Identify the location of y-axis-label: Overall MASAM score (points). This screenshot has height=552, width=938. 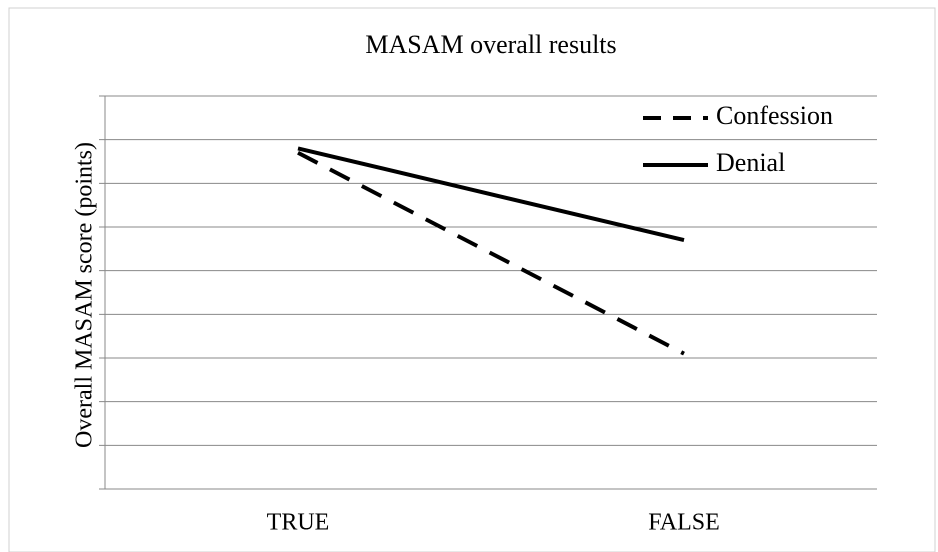
(85, 295).